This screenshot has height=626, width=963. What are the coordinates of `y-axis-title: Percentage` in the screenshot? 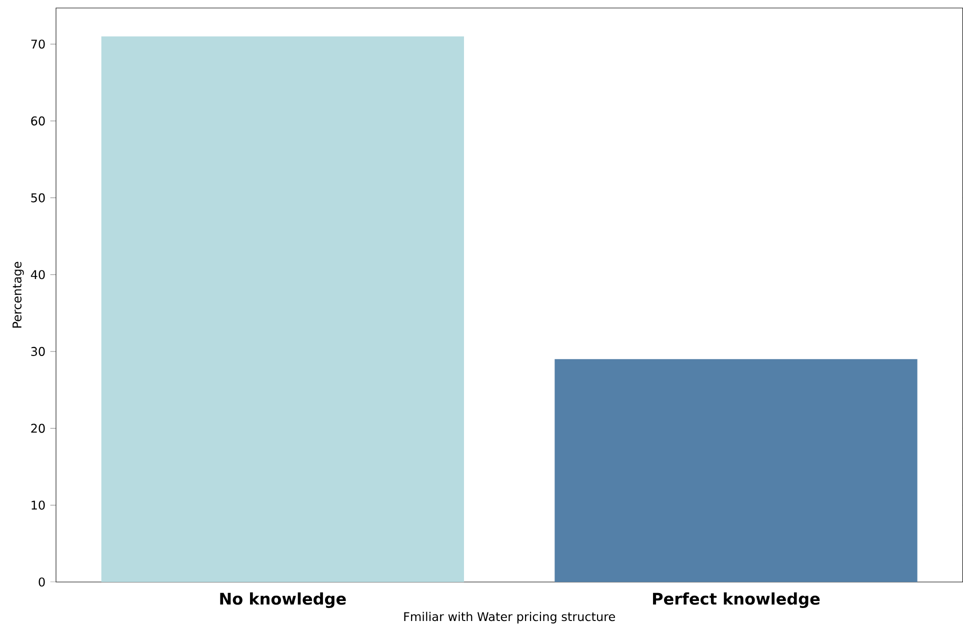 It's located at (18, 295).